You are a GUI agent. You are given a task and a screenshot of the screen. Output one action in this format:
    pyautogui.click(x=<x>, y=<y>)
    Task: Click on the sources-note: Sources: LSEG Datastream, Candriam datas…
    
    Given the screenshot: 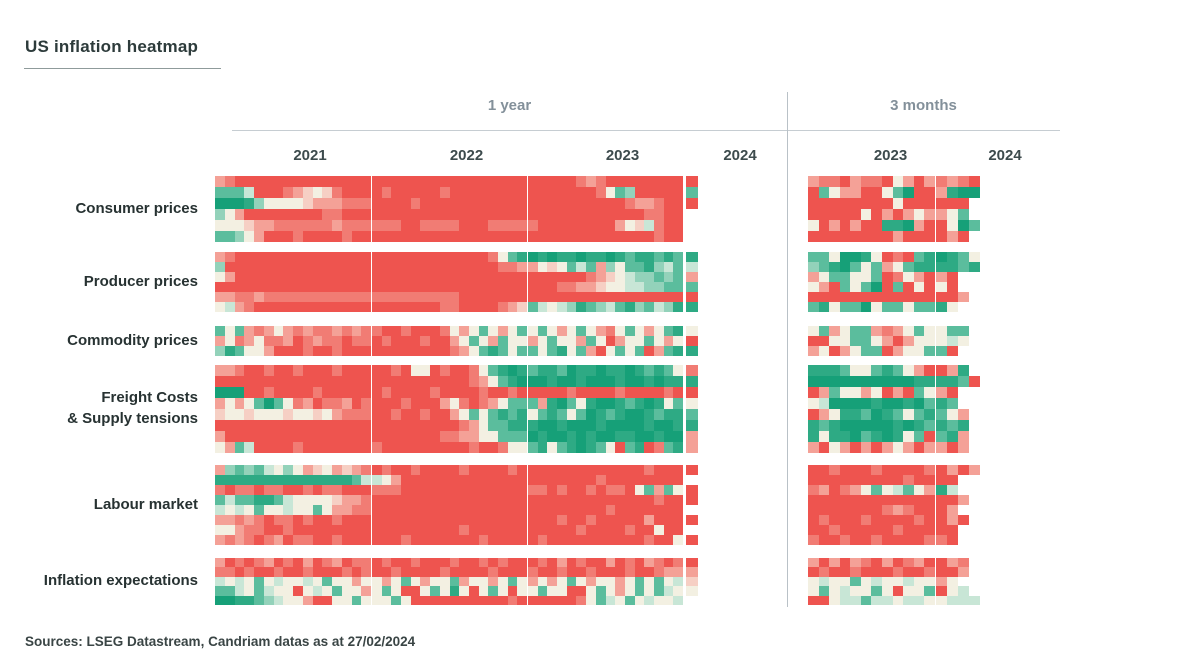 What is the action you would take?
    pyautogui.click(x=220, y=641)
    